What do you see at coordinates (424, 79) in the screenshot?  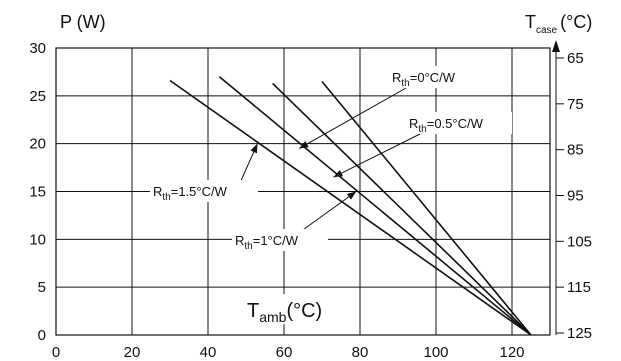 I see `svg-text: Rth=0°C/W` at bounding box center [424, 79].